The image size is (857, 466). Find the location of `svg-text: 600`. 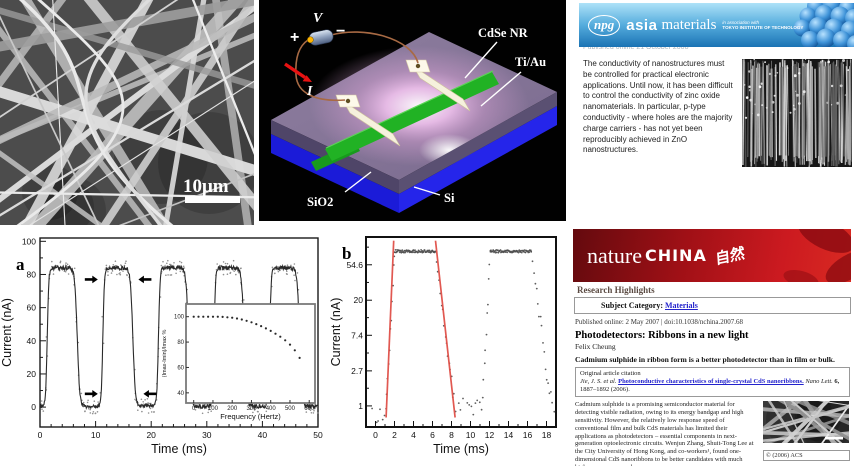

svg-text: 600 is located at coordinates (309, 409).